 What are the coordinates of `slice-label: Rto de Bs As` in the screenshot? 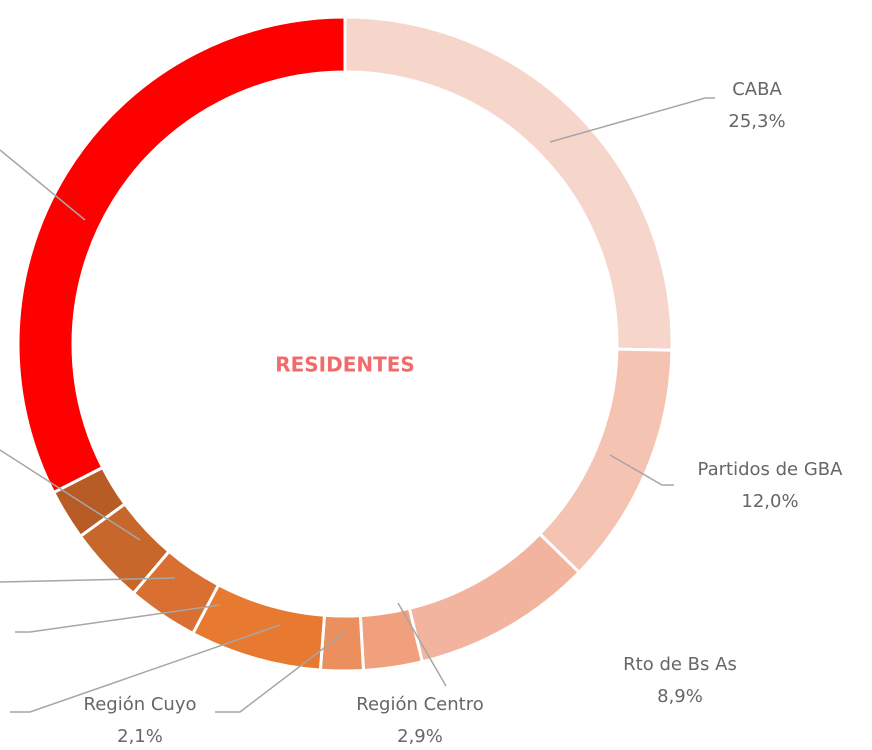 It's located at (680, 664).